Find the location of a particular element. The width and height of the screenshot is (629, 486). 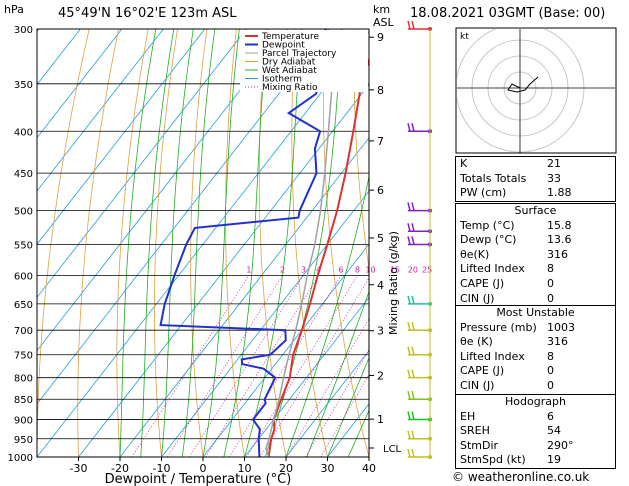

x-tick-label: -10 is located at coordinates (162, 468).